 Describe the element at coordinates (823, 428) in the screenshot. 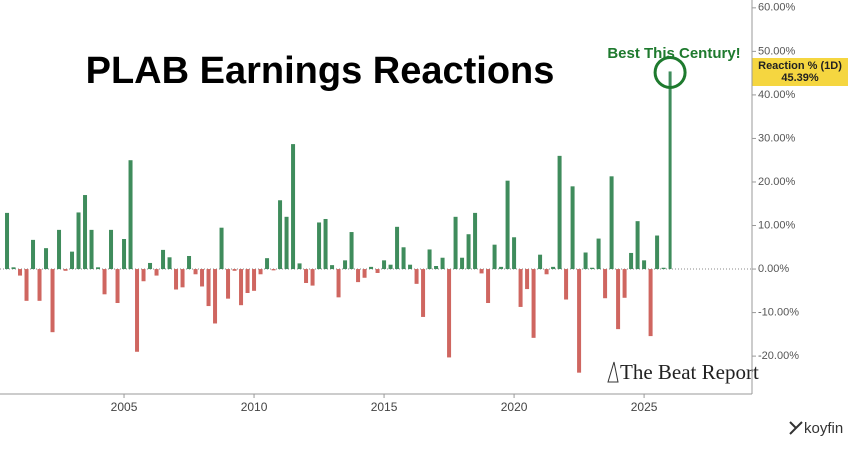

I see `source: koyfin` at that location.